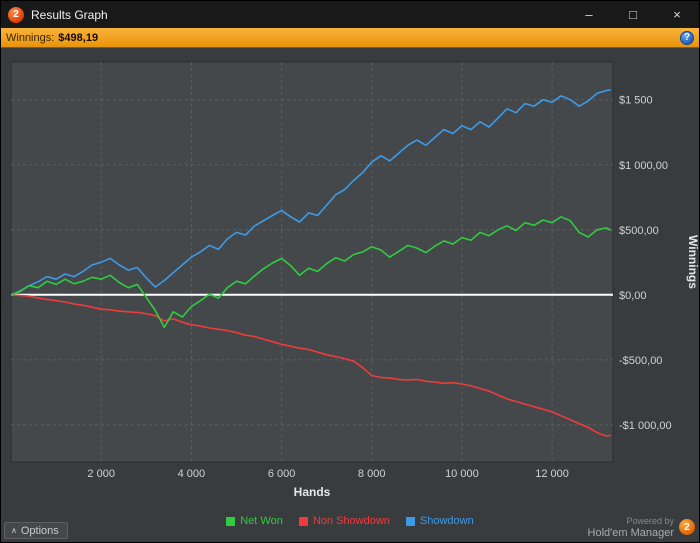 The height and width of the screenshot is (543, 700). Describe the element at coordinates (446, 521) in the screenshot. I see `legend-label-showdown: Showdown` at that location.